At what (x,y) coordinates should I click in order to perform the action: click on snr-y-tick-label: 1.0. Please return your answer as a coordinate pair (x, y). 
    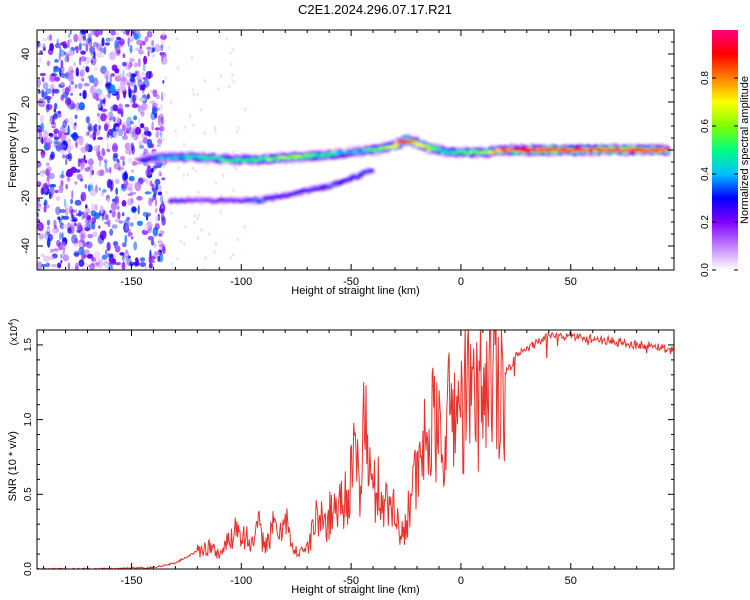
    Looking at the image, I should click on (28, 419).